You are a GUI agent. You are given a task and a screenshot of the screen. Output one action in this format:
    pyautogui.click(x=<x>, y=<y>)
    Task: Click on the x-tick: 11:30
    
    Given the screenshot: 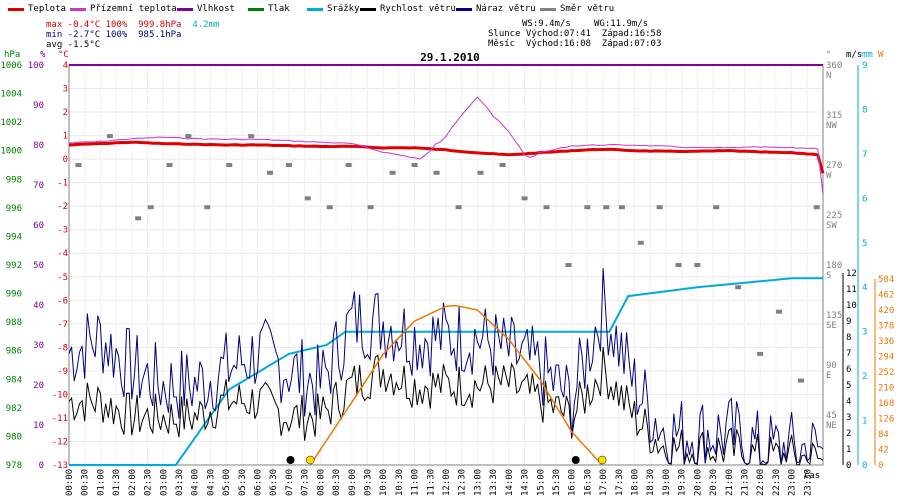 What is the action you would take?
    pyautogui.click(x=431, y=482)
    